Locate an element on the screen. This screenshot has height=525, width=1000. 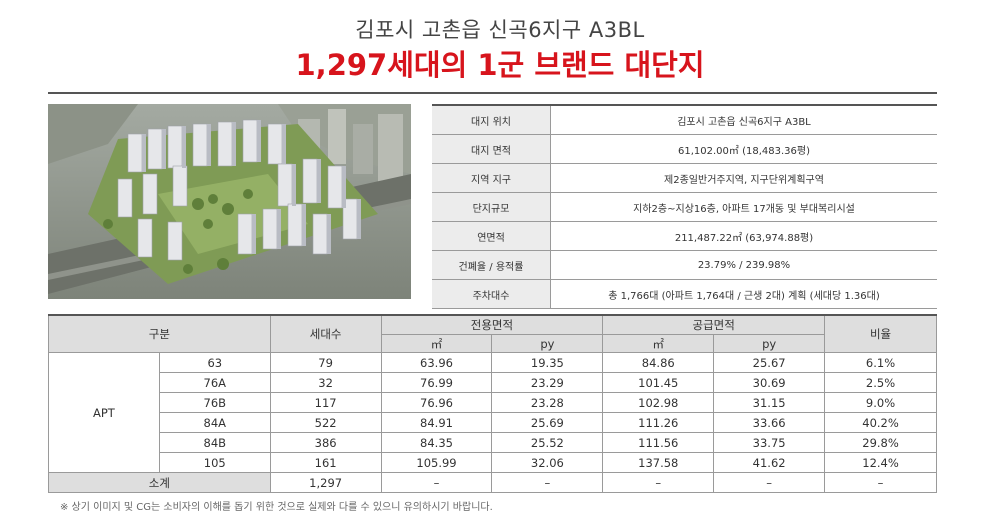
info-label: 건폐율 / 용적률 is located at coordinates (491, 265).